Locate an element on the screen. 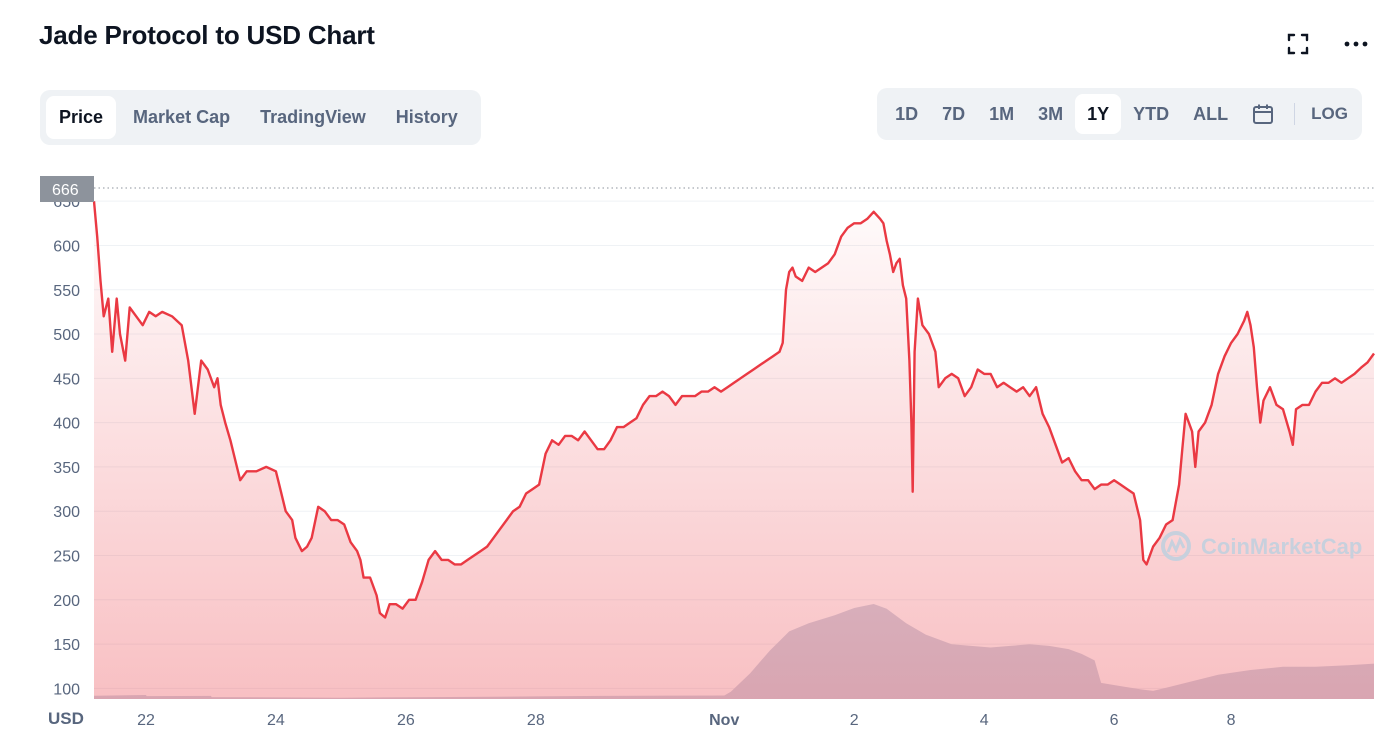  current-price-badge-text: 666 is located at coordinates (65, 190).